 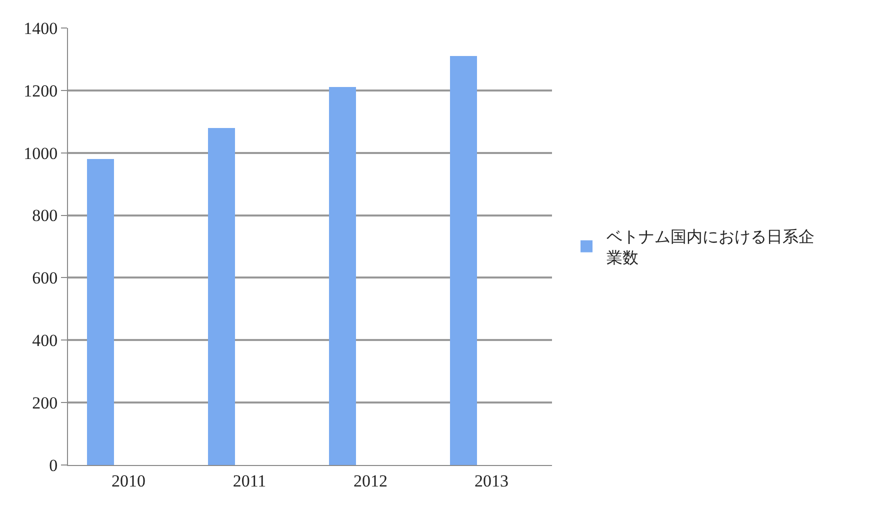 What do you see at coordinates (45, 278) in the screenshot?
I see `y-tick-label: 600` at bounding box center [45, 278].